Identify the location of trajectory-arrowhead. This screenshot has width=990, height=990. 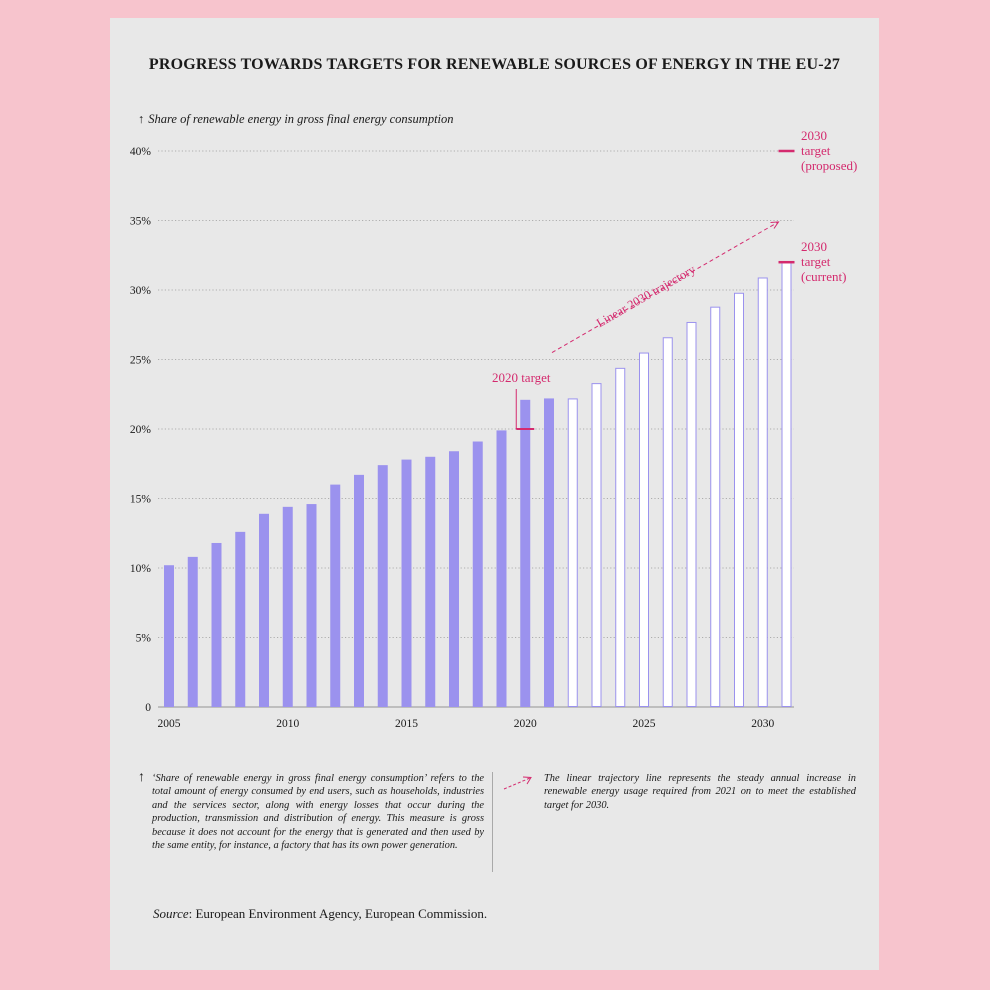
(775, 225).